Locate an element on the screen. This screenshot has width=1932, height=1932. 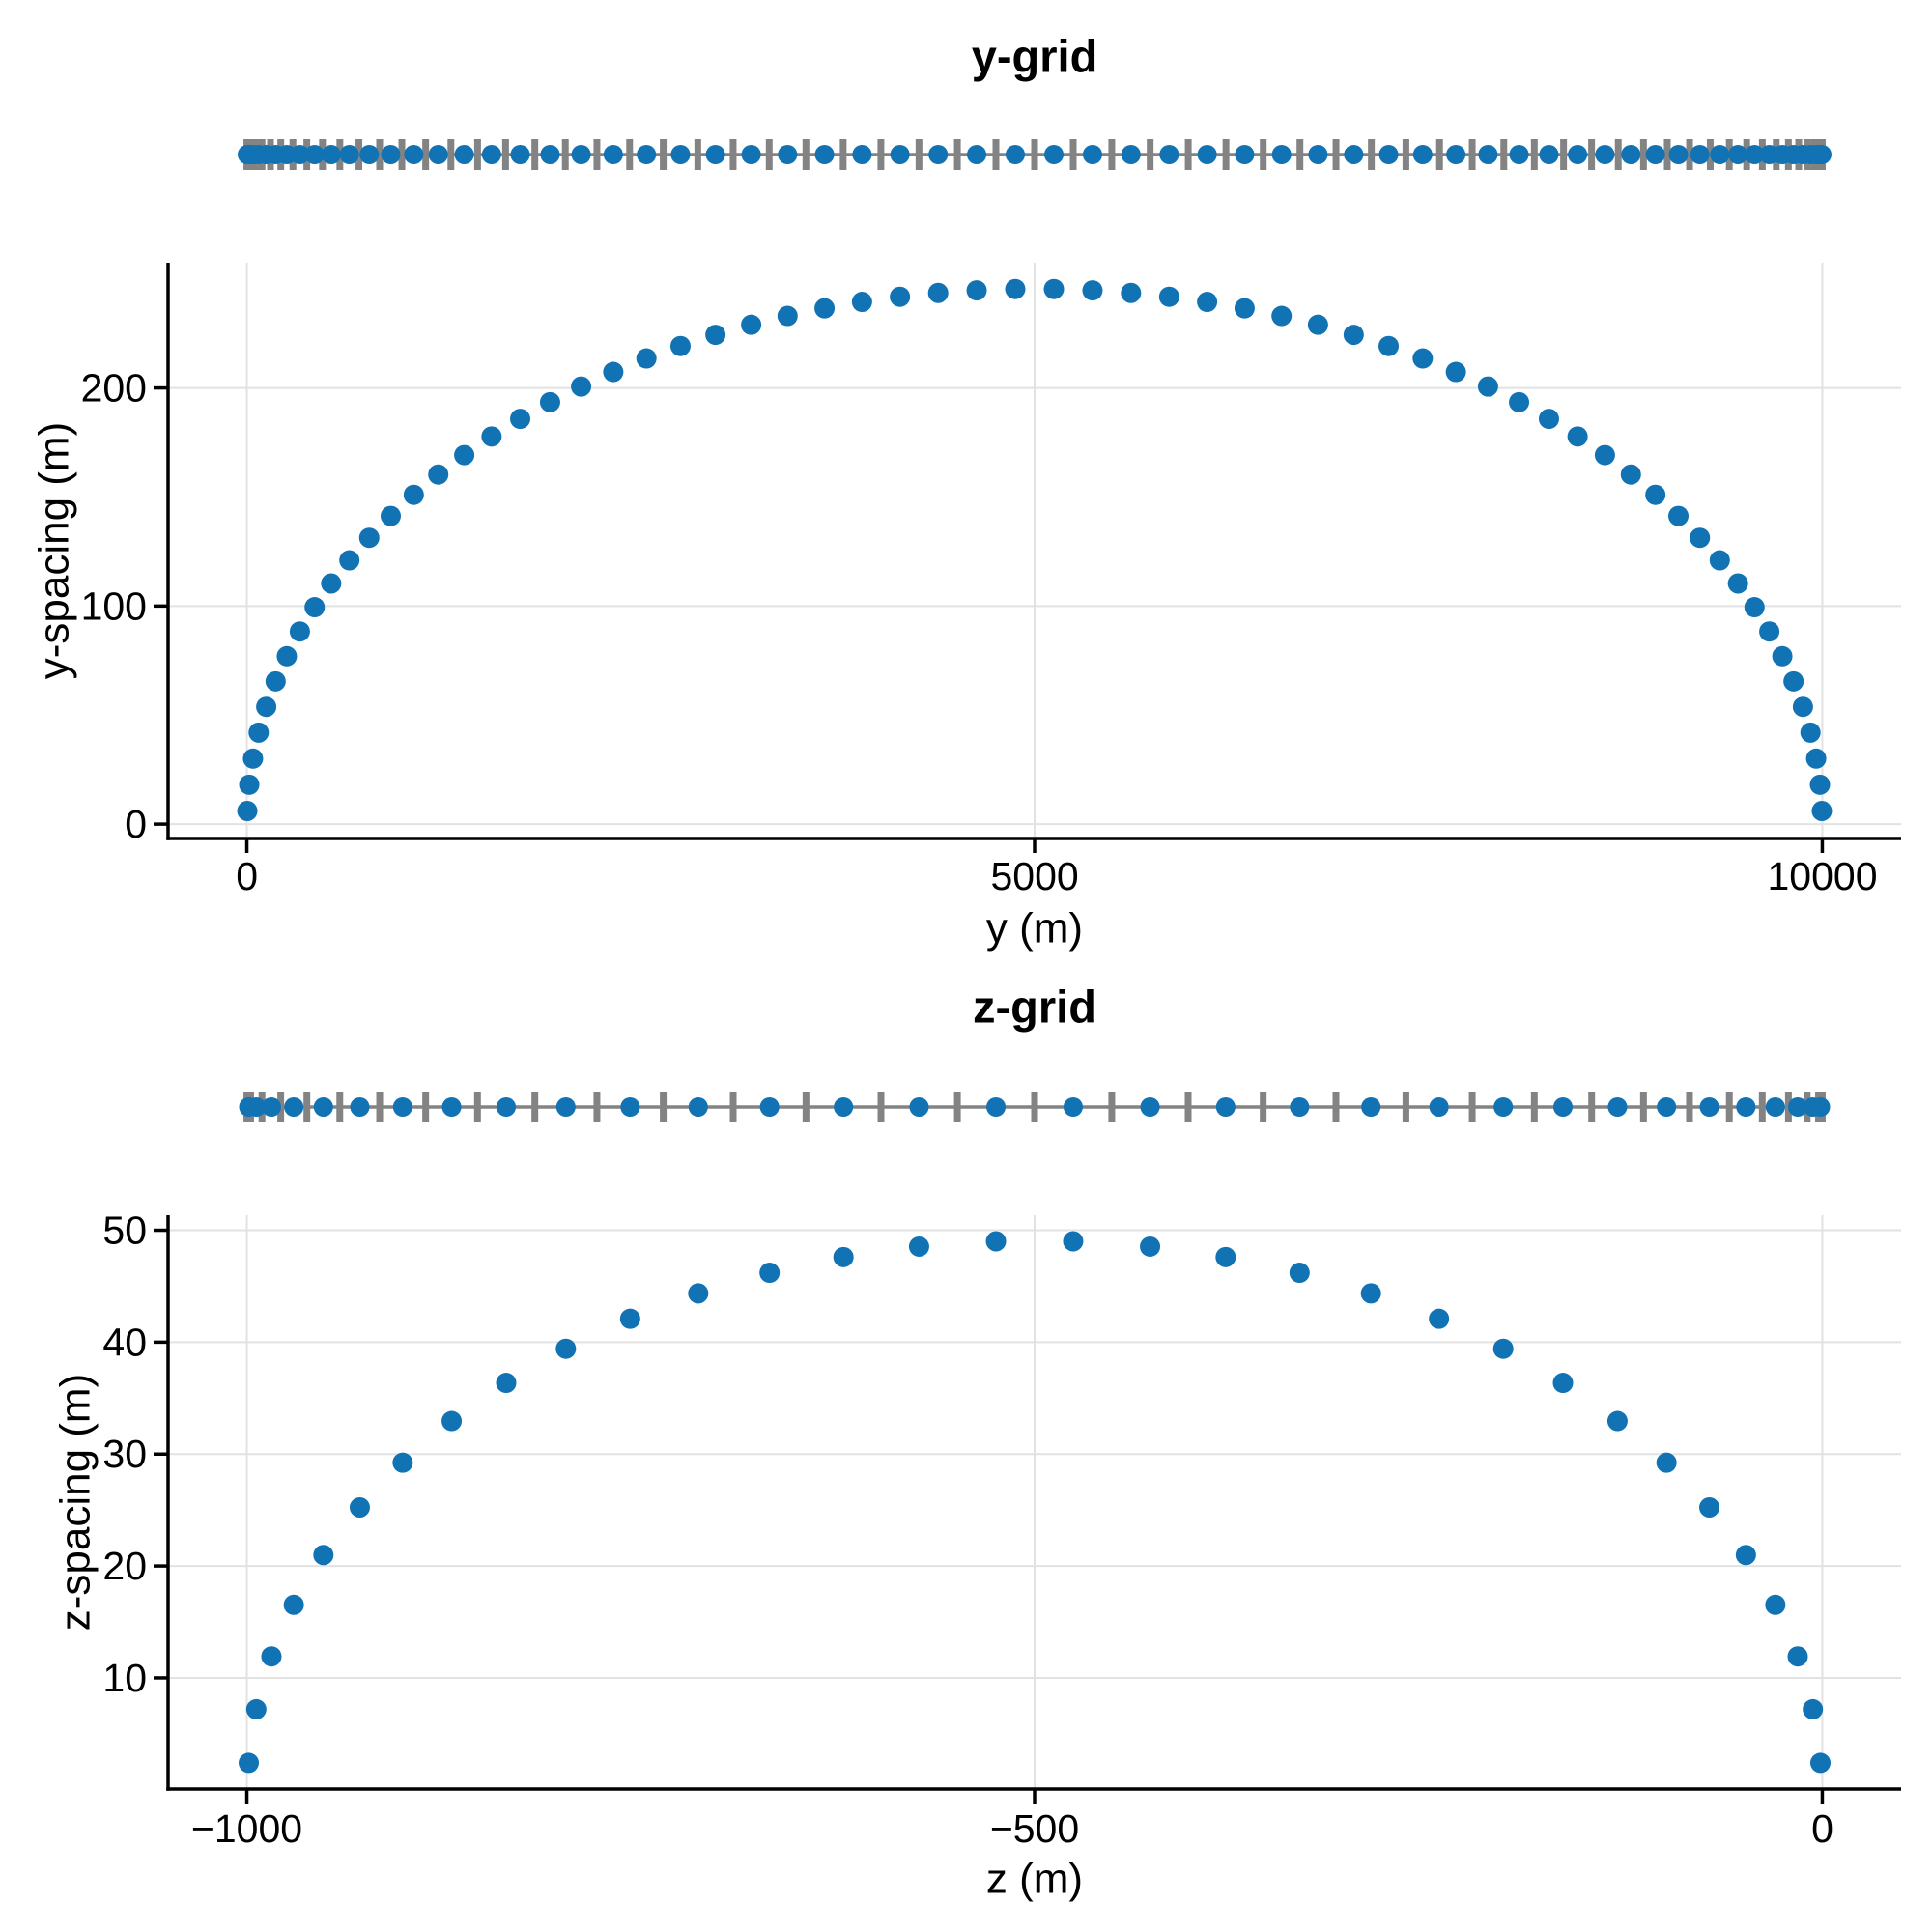
y-tick-label: 40 is located at coordinates (124, 1342).